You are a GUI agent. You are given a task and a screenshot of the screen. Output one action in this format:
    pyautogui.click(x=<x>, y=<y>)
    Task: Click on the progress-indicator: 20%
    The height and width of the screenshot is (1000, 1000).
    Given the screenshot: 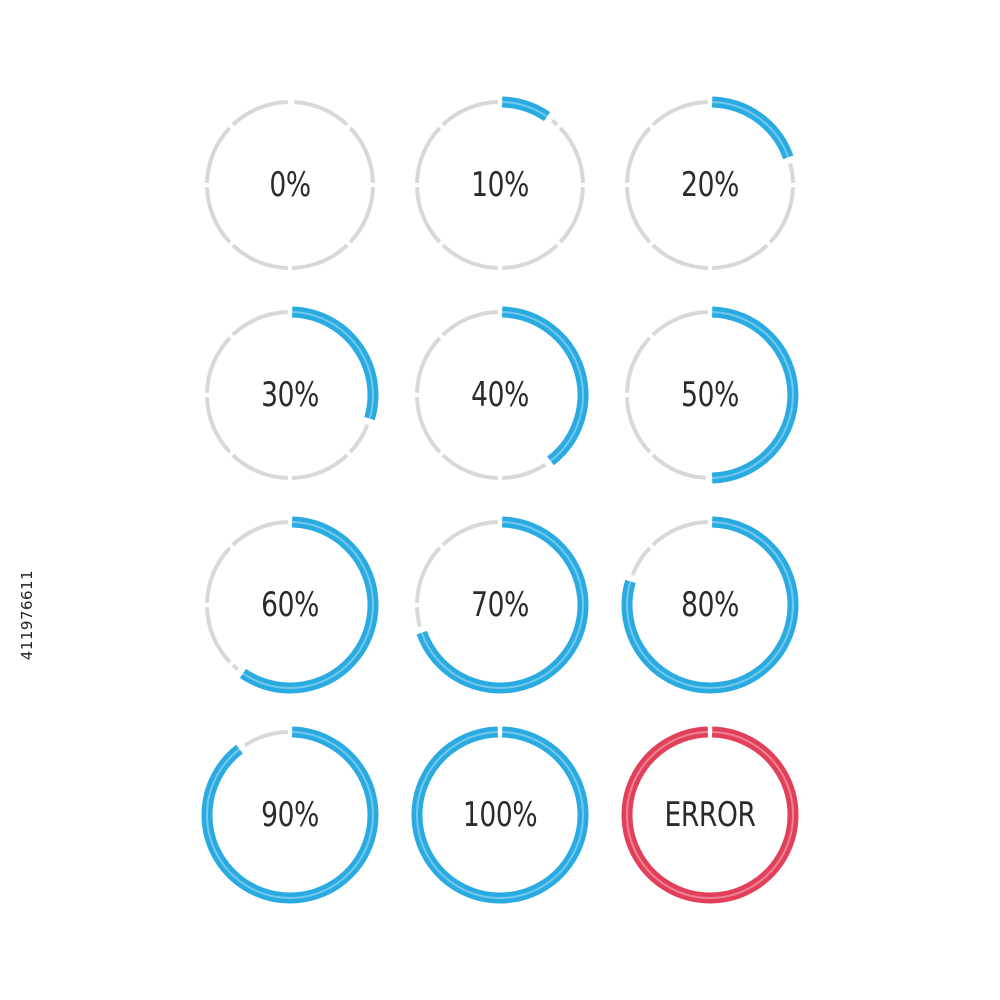 What is the action you would take?
    pyautogui.click(x=710, y=185)
    